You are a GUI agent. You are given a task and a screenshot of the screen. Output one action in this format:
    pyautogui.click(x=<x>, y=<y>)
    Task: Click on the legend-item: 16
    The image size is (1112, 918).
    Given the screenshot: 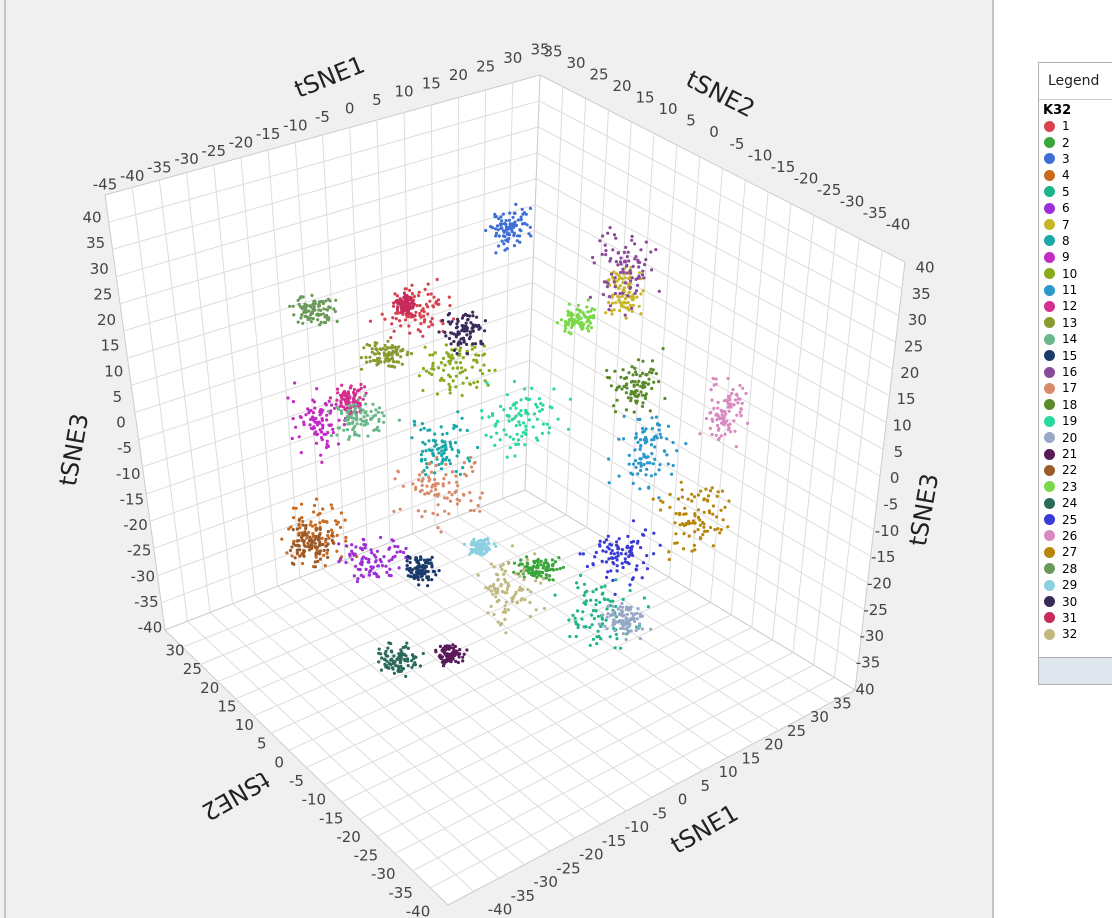 What is the action you would take?
    pyautogui.click(x=1075, y=372)
    